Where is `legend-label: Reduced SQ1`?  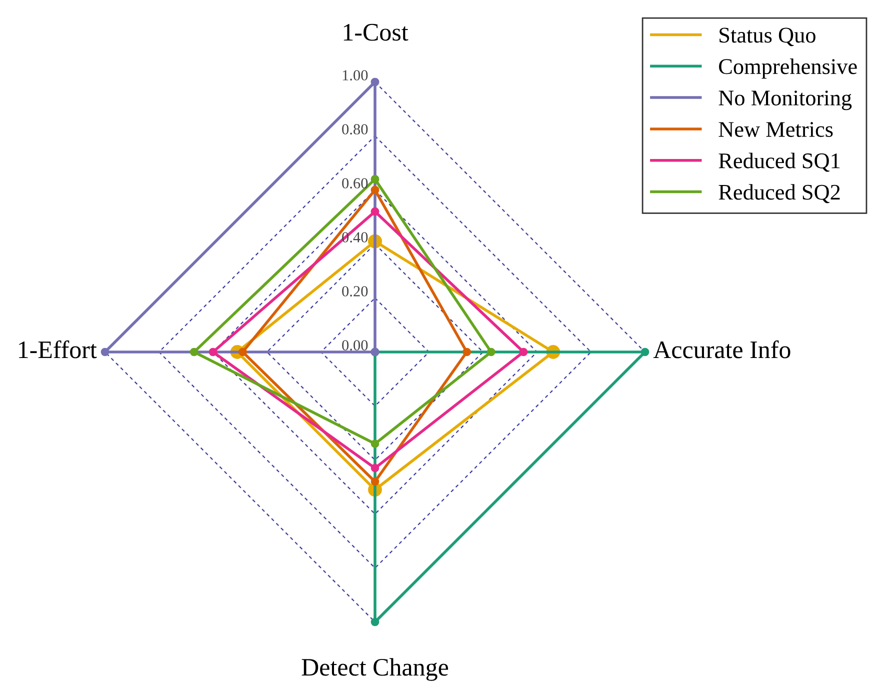 legend-label: Reduced SQ1 is located at coordinates (779, 162).